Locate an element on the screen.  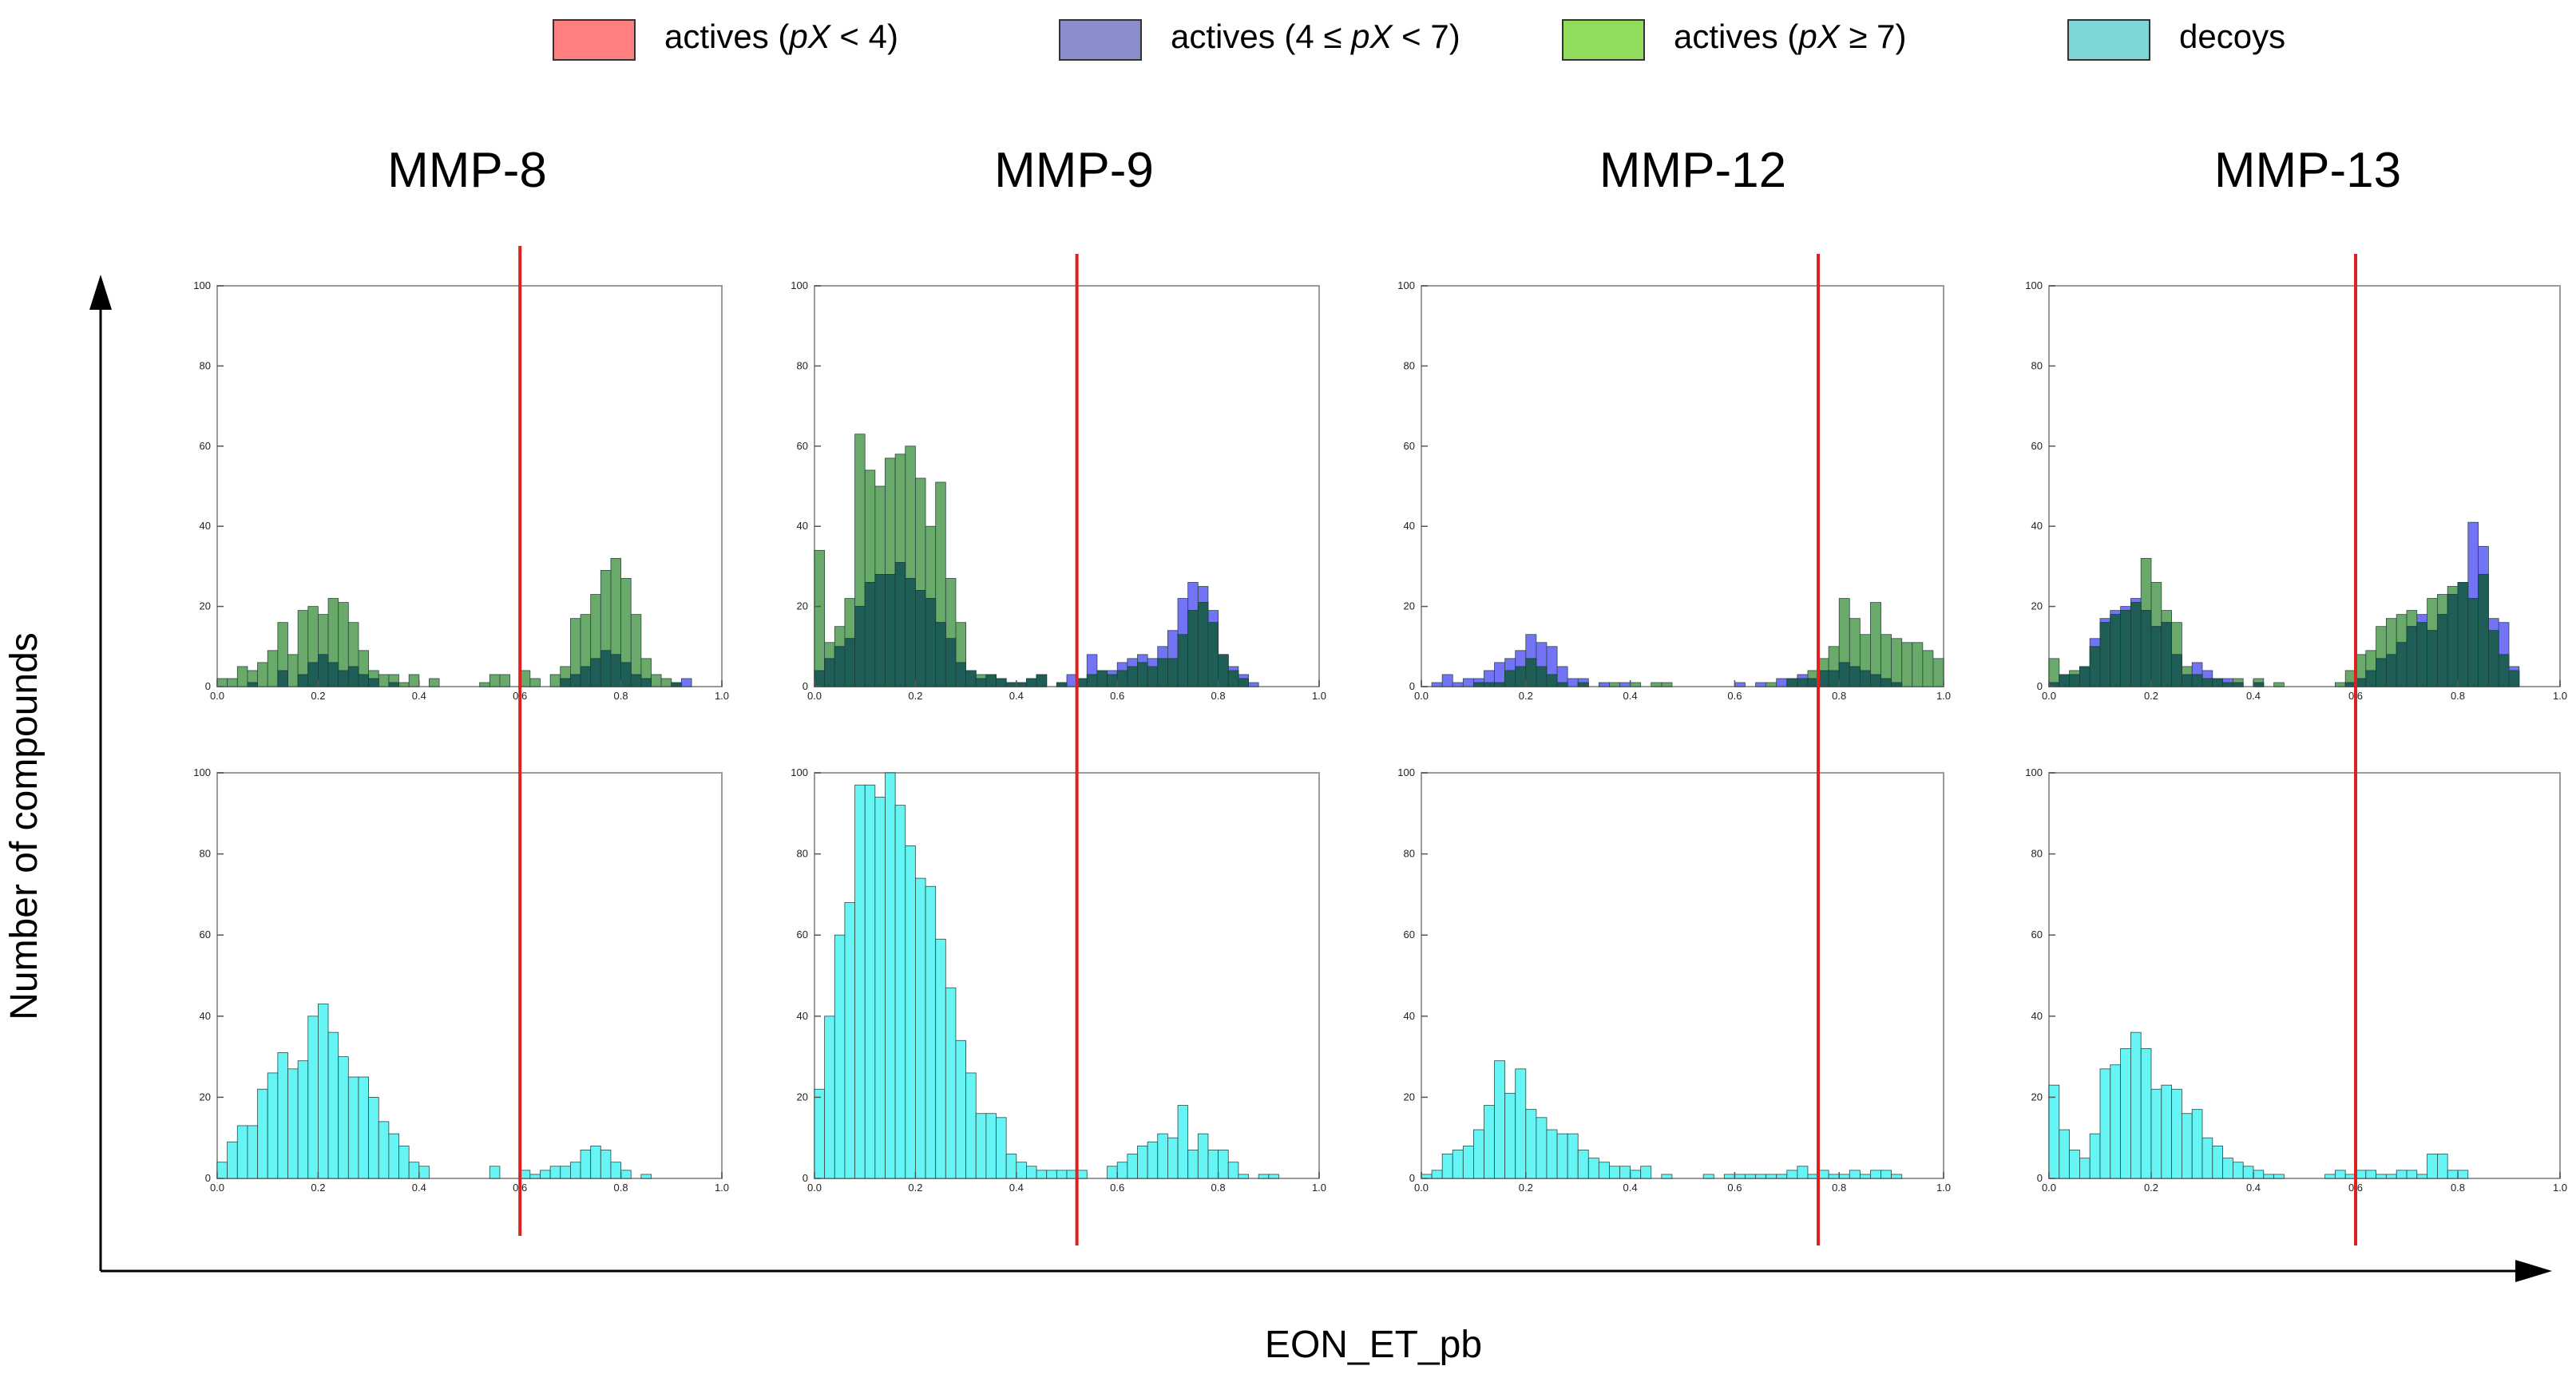
panel-1-decoys-ytick-5: 100 is located at coordinates (799, 772).